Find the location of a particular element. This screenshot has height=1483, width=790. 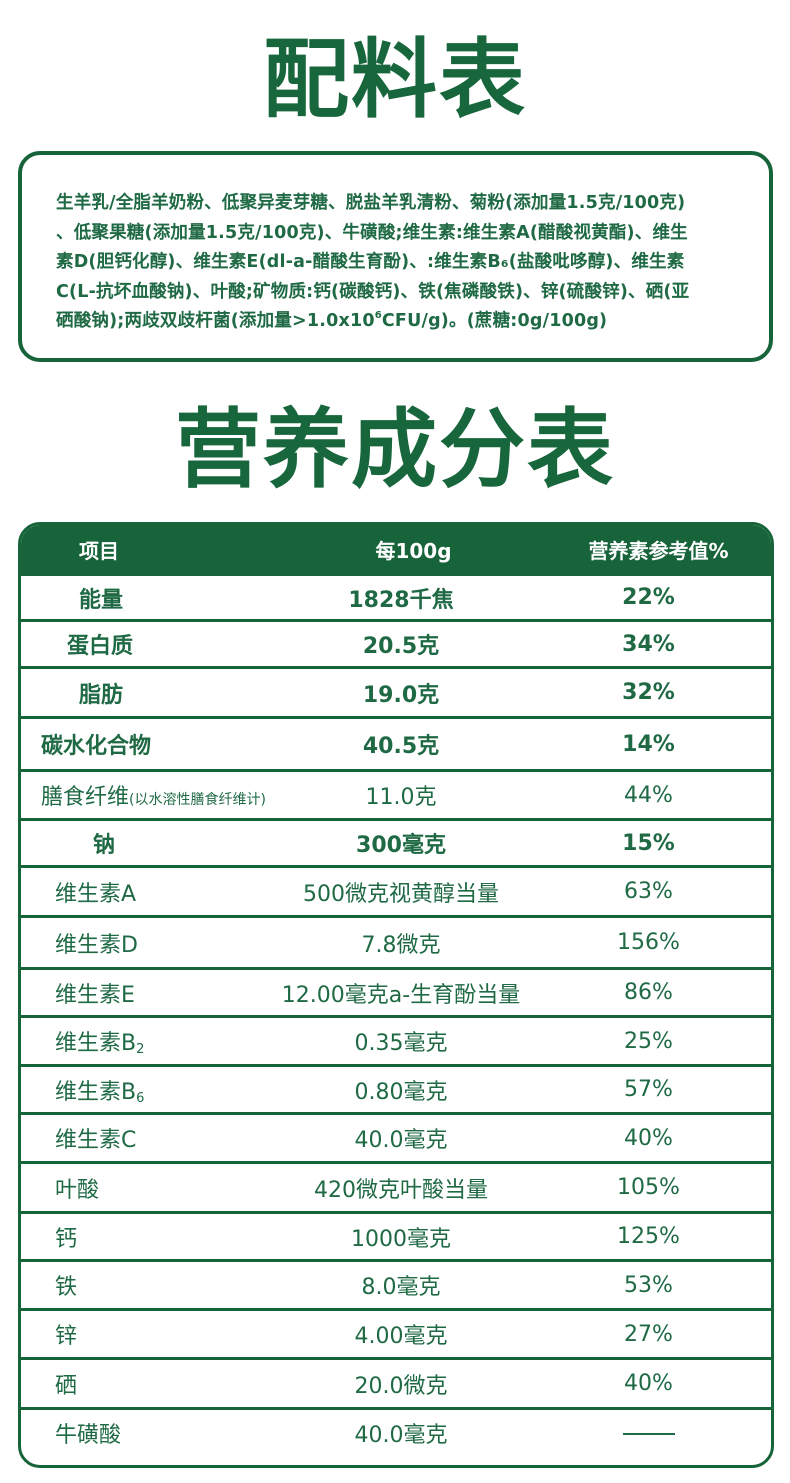

header-per100g: 每100g is located at coordinates (413, 550).